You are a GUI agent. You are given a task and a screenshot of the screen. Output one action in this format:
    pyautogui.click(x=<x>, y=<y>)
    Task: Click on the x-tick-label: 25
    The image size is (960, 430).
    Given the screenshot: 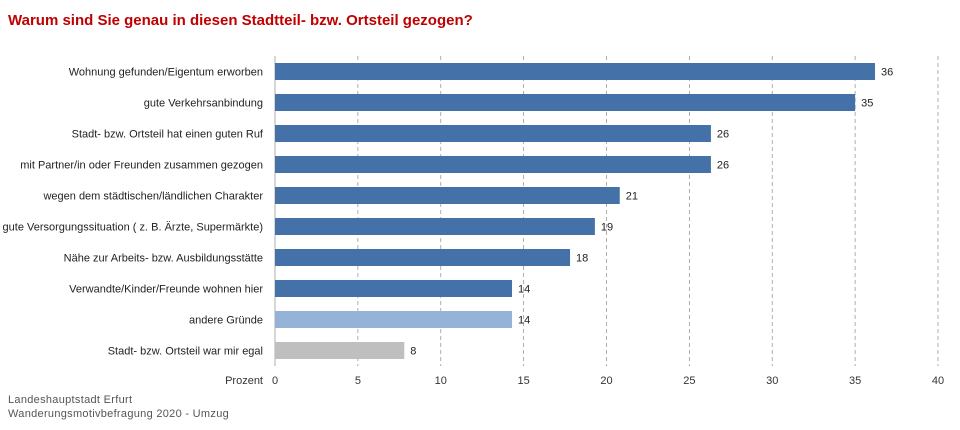 What is the action you would take?
    pyautogui.click(x=689, y=381)
    